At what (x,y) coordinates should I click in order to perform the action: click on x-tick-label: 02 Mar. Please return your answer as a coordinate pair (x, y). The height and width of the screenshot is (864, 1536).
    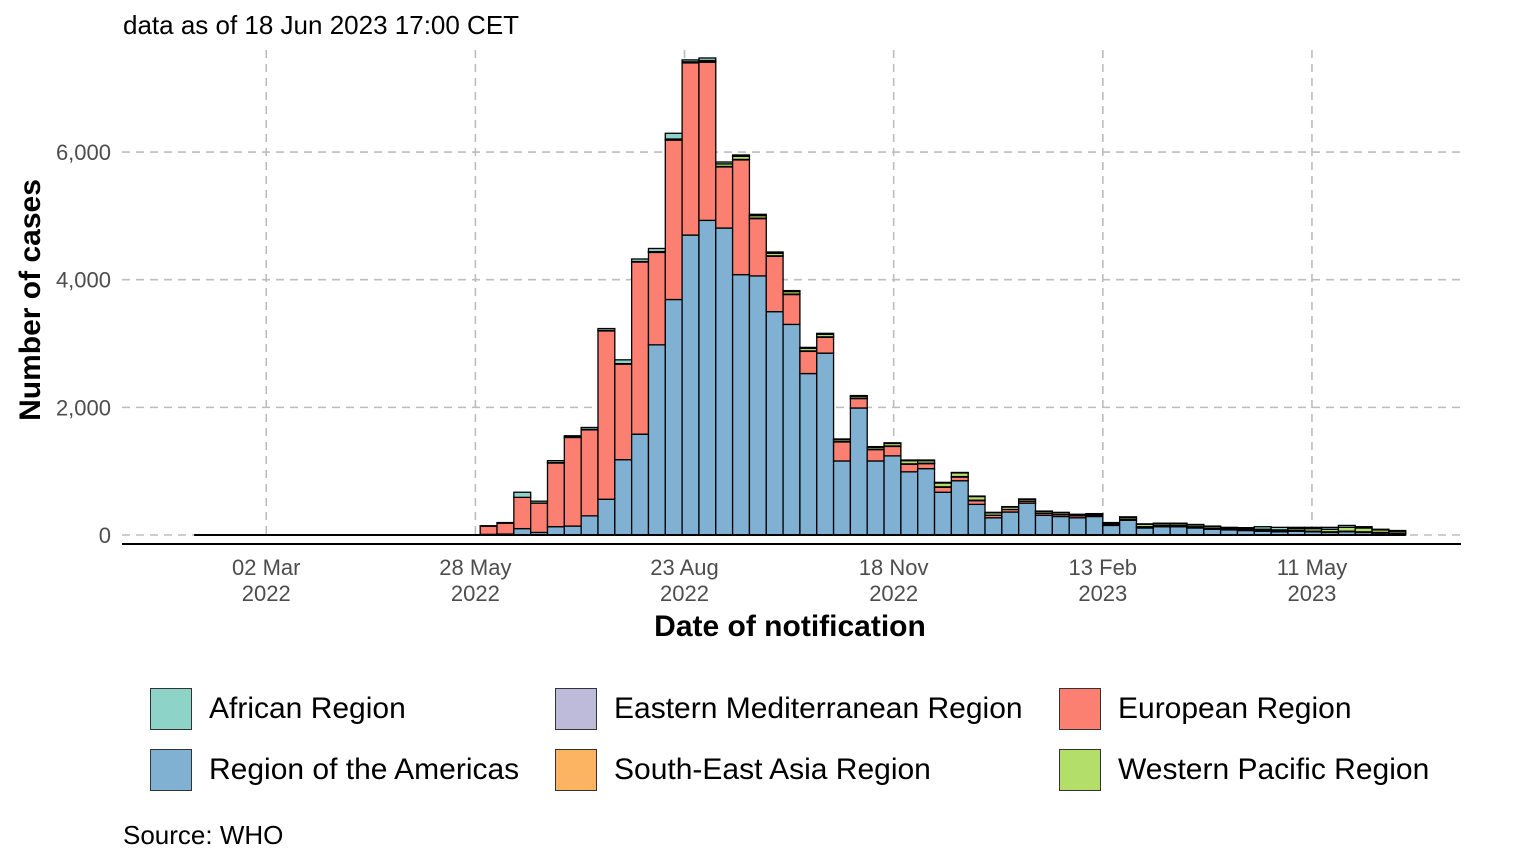
    Looking at the image, I should click on (266, 567).